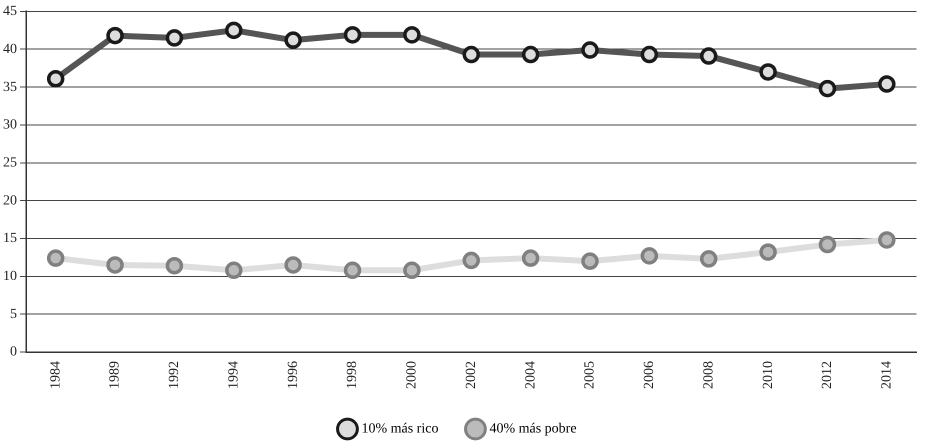 This screenshot has width=927, height=446. What do you see at coordinates (352, 375) in the screenshot?
I see `x-tick-label: 1998` at bounding box center [352, 375].